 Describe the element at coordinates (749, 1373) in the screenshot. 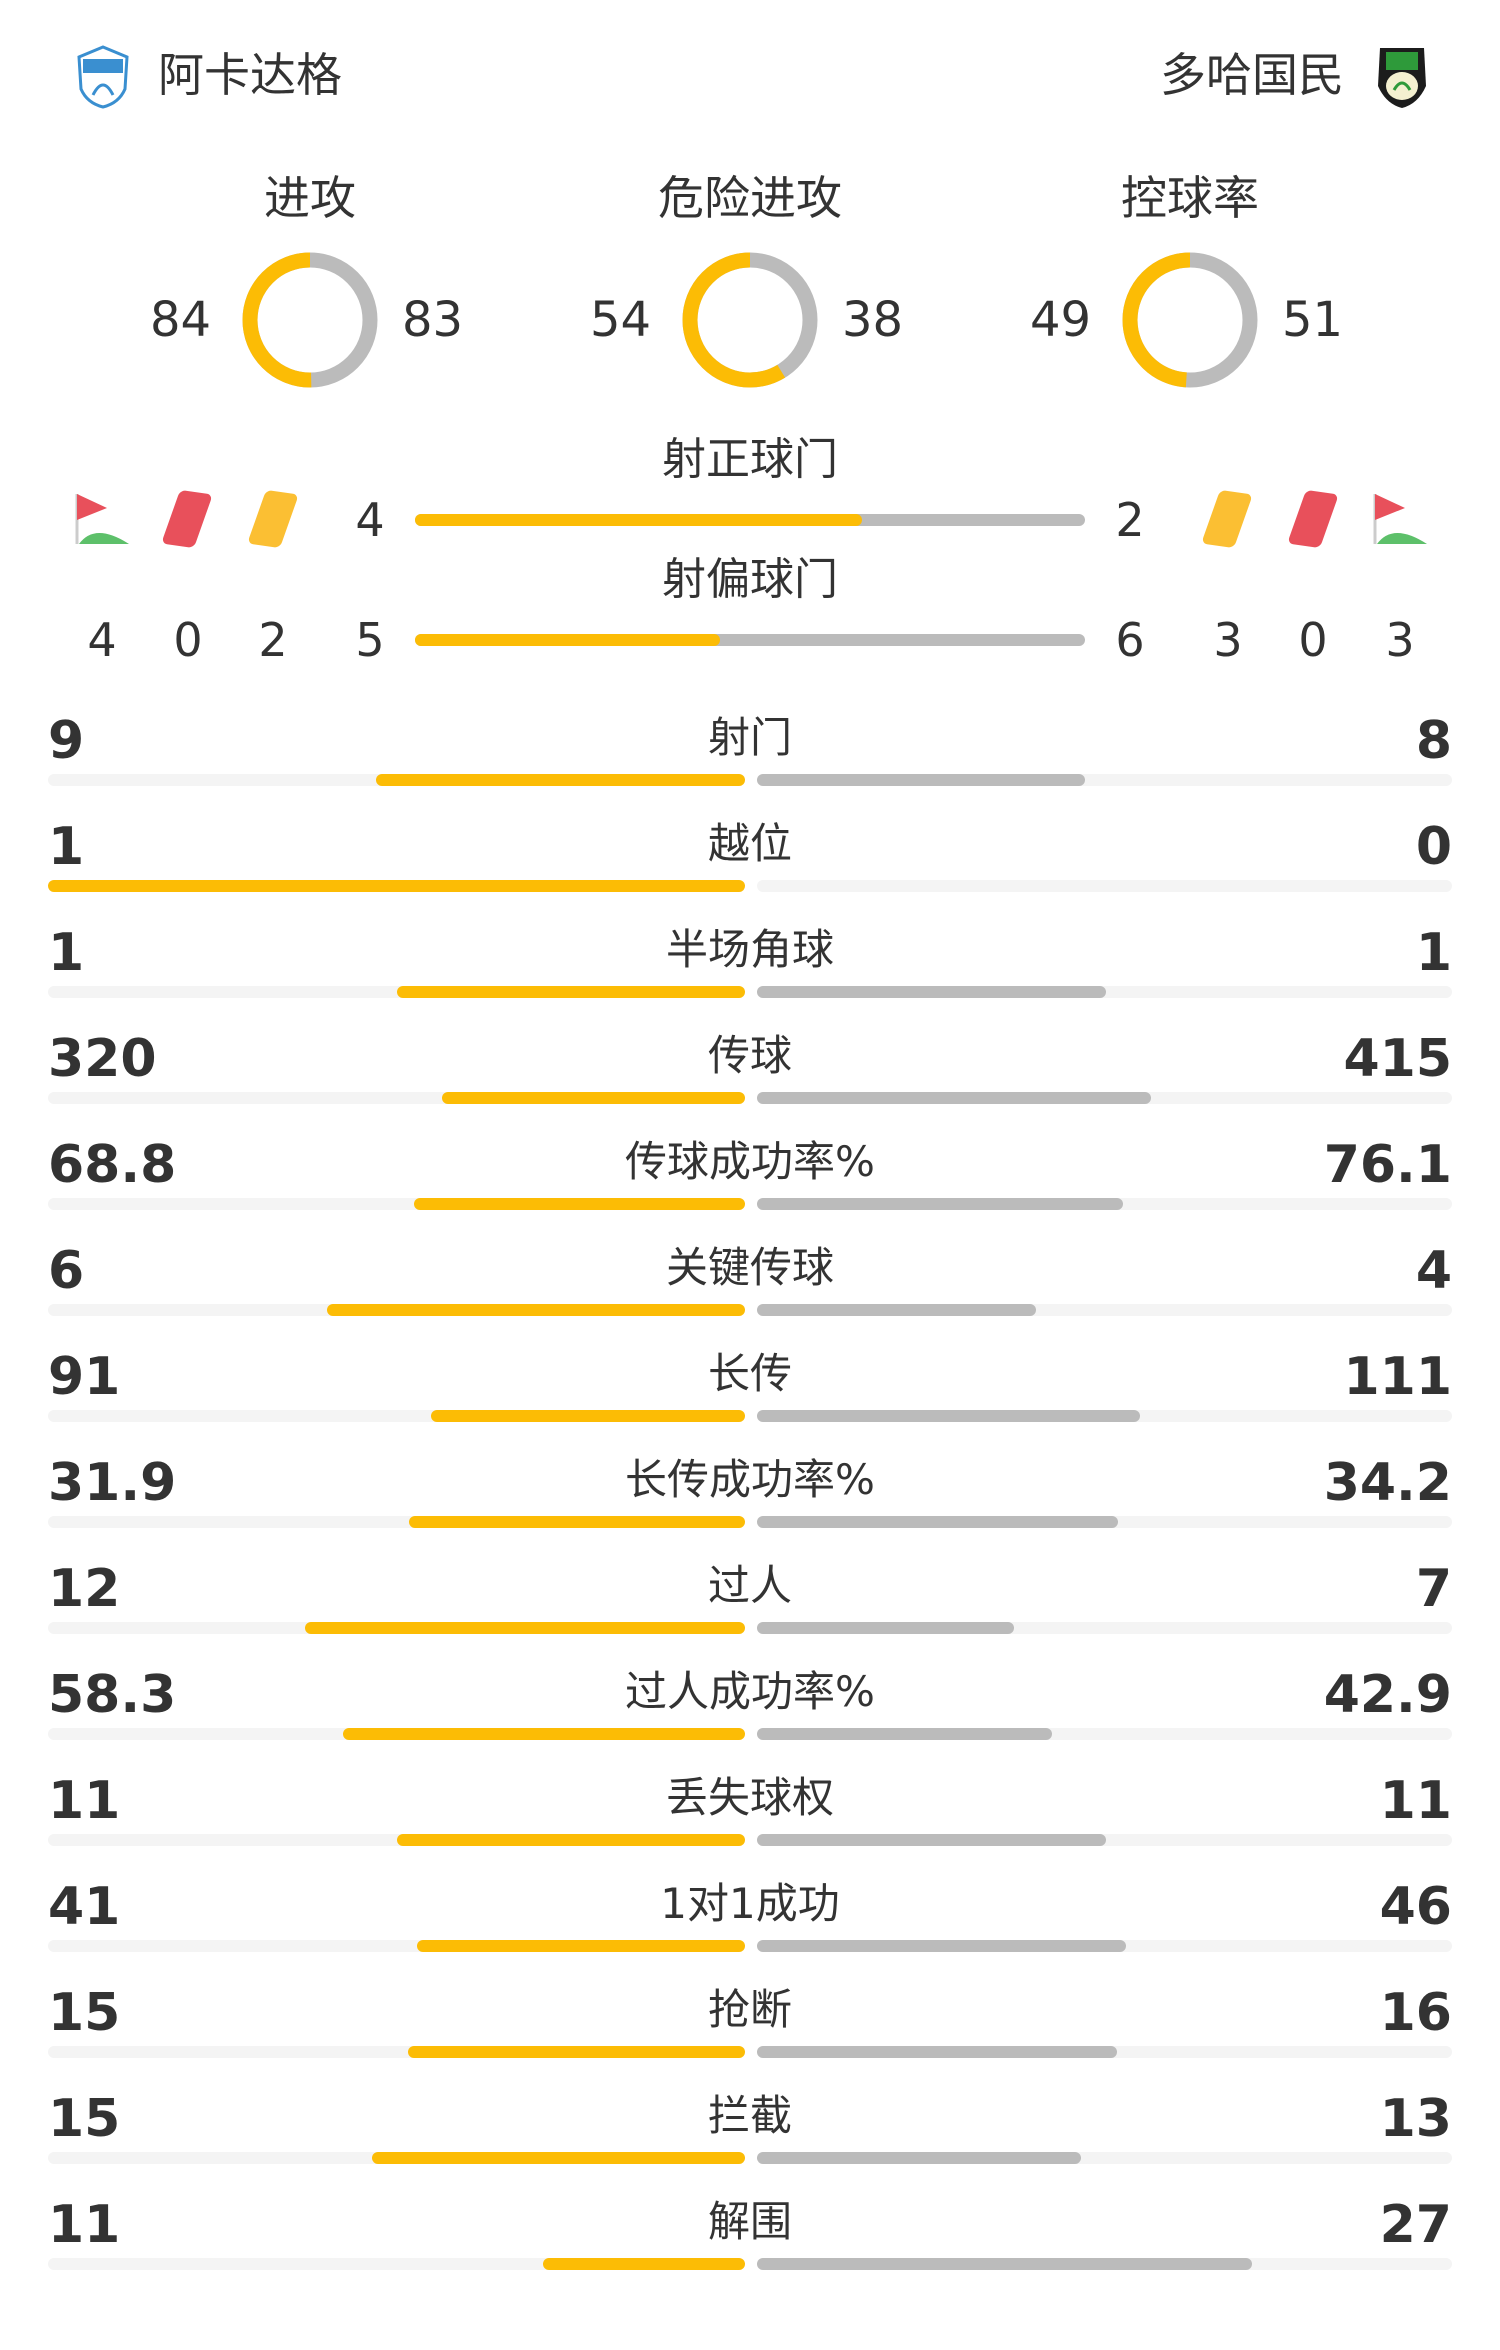

I see `stat-label: 长传` at that location.